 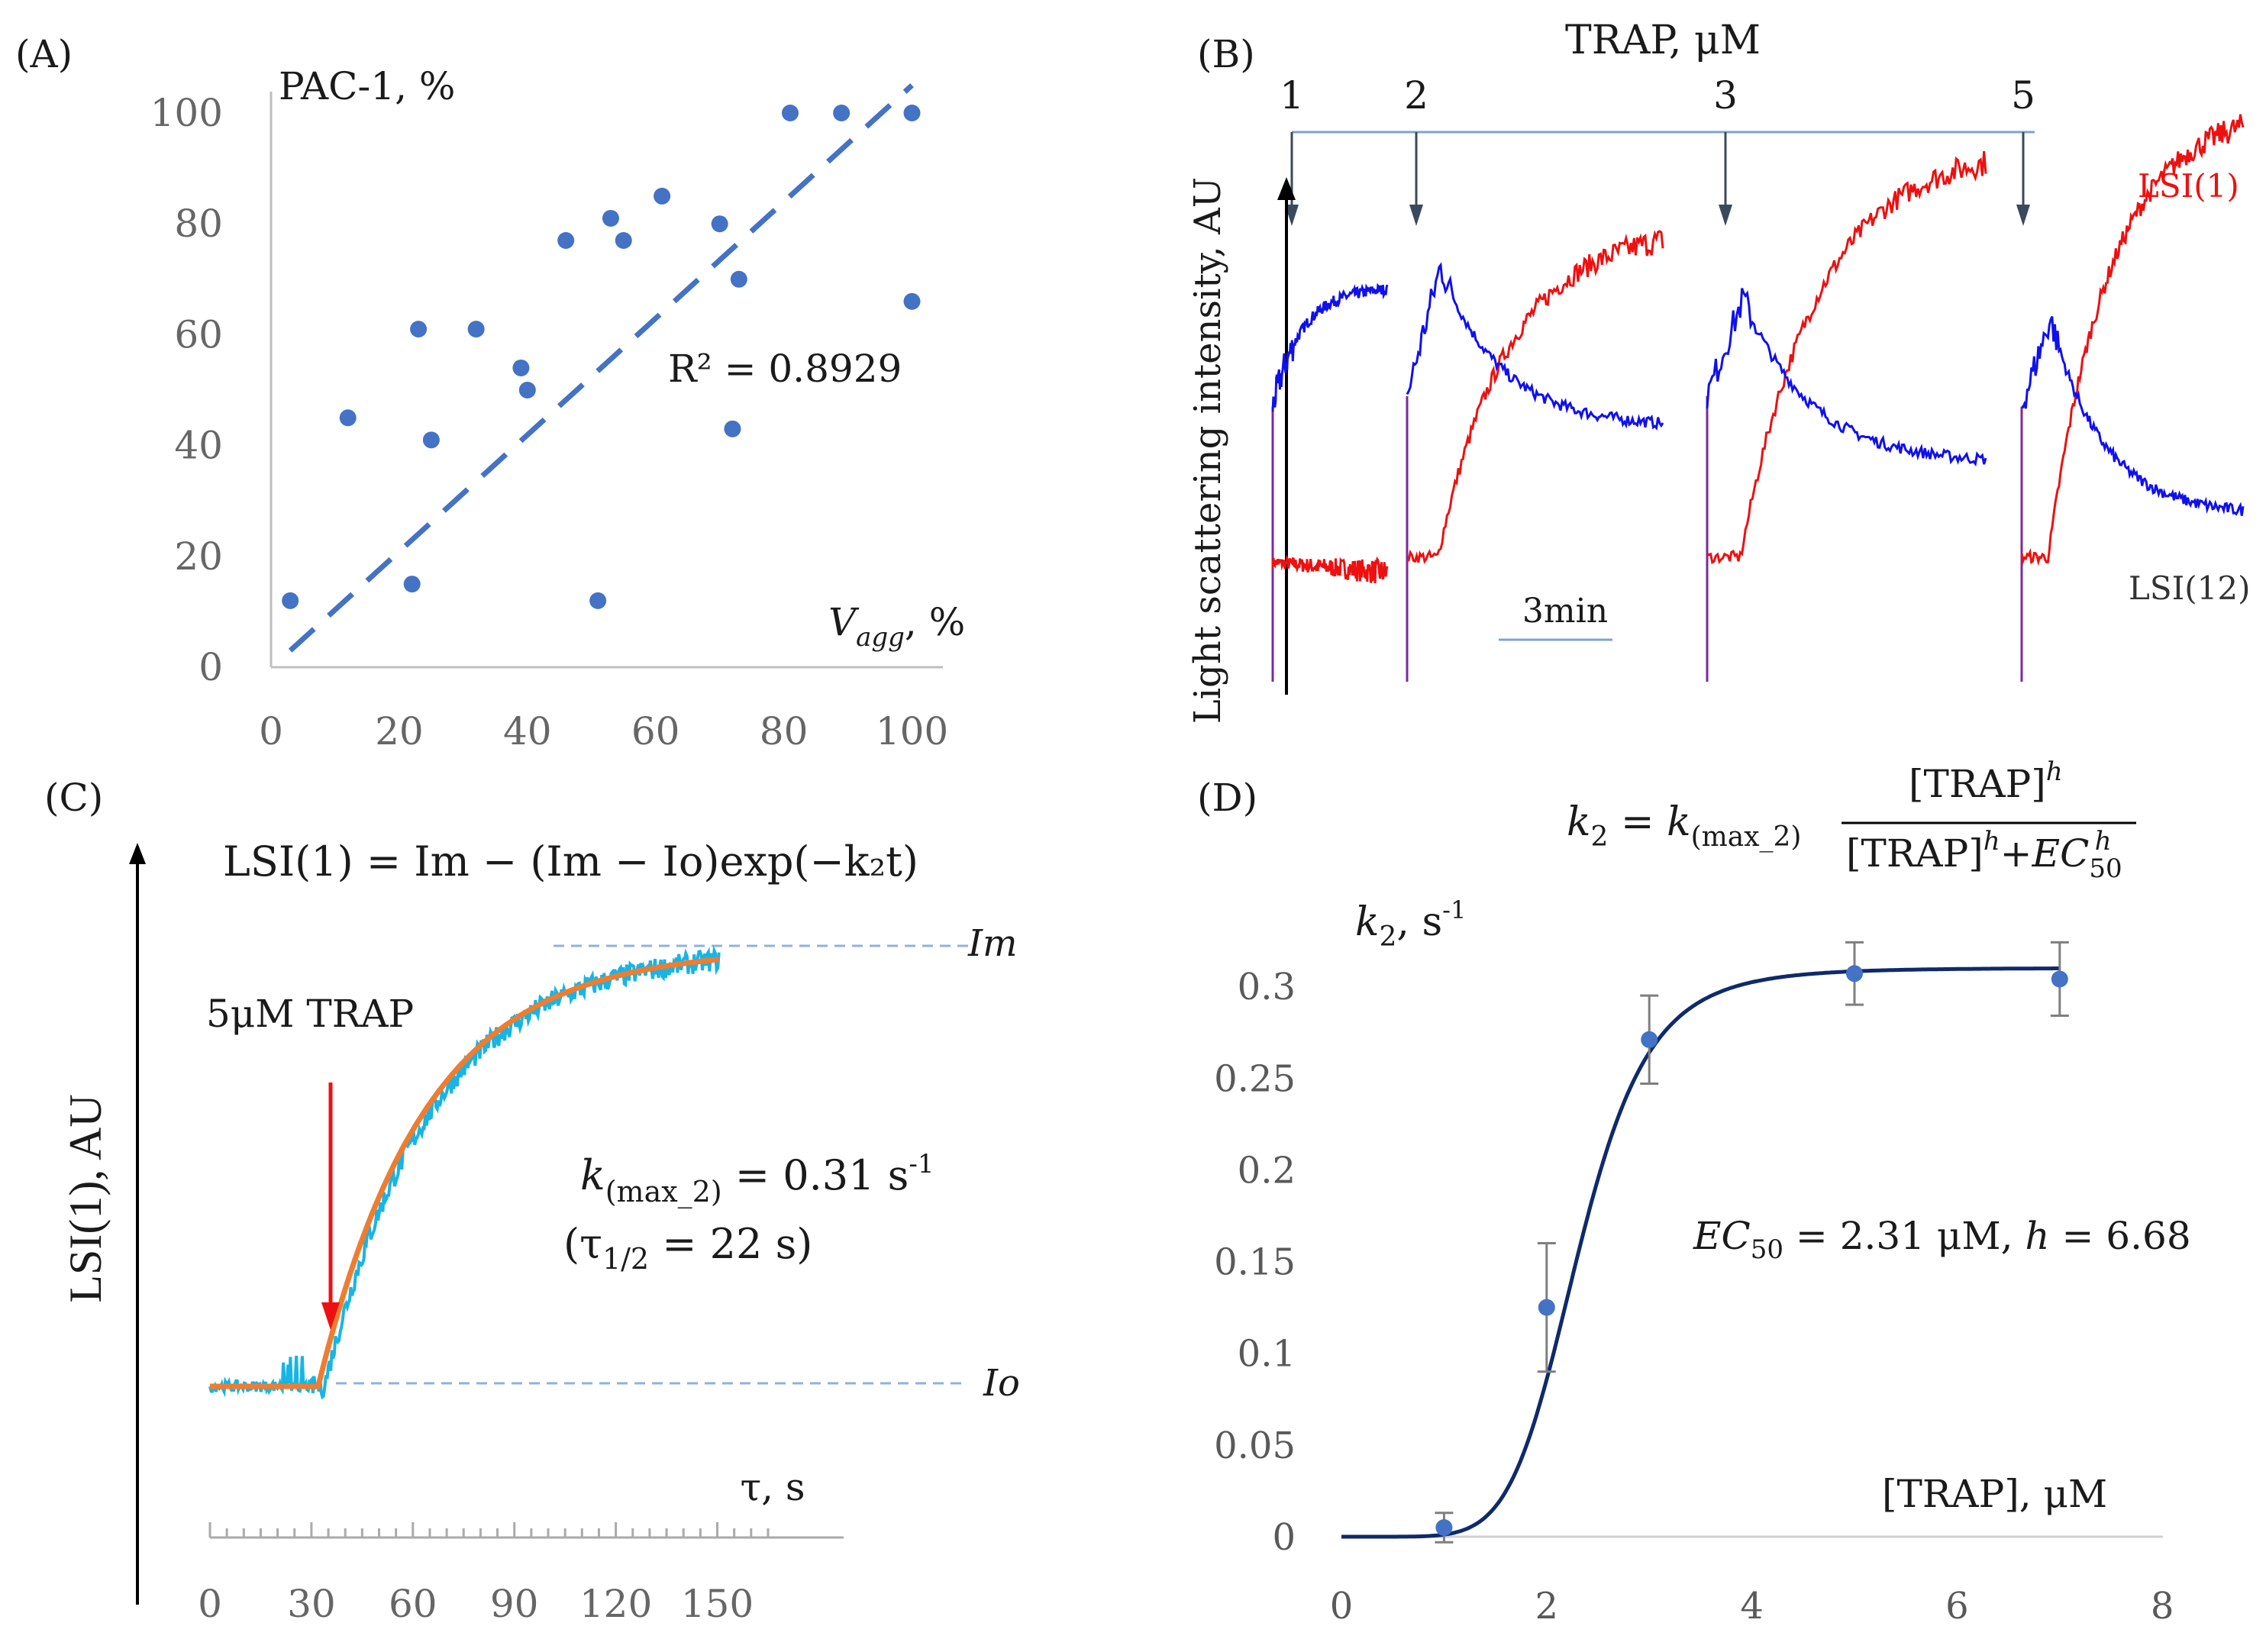 I want to click on panel-c-y-arrow-icon, so click(x=137, y=853).